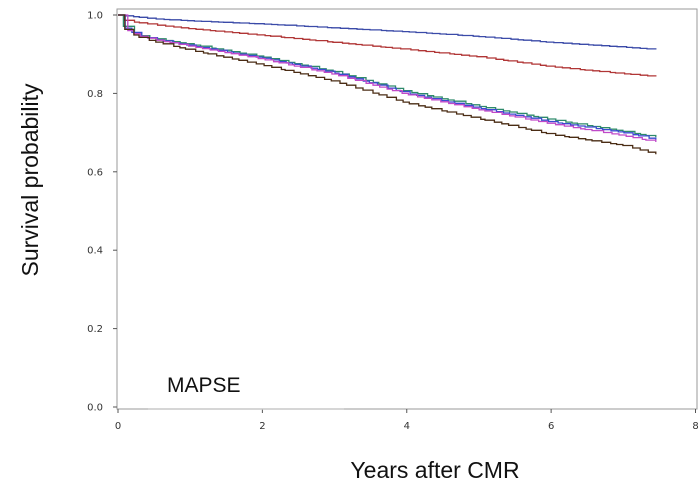 This screenshot has height=490, width=698. What do you see at coordinates (551, 426) in the screenshot?
I see `x-tick-label: 6` at bounding box center [551, 426].